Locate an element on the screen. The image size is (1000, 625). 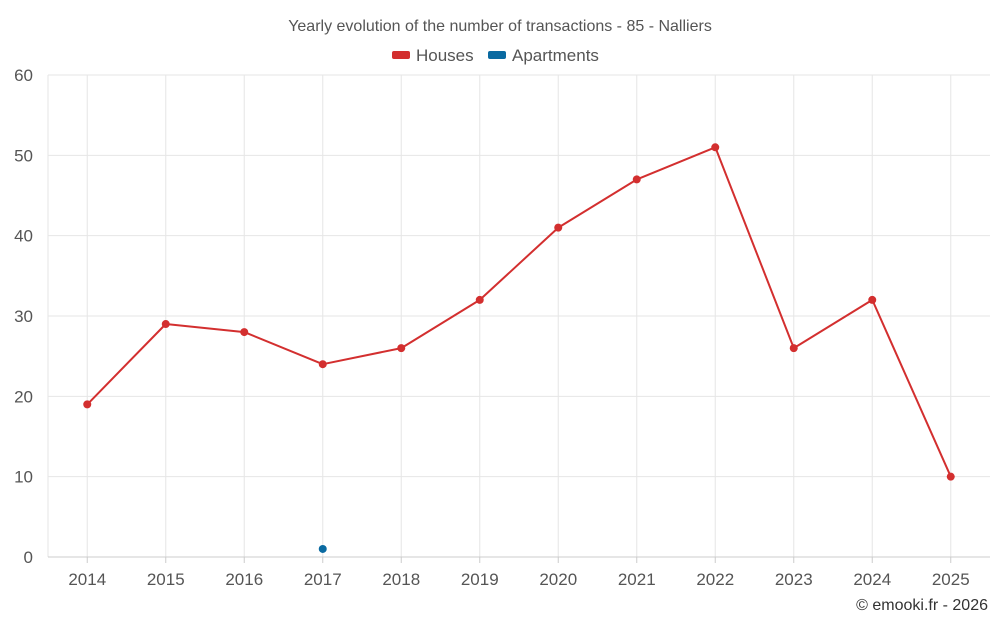
data-point-houses-2024 is located at coordinates (872, 299).